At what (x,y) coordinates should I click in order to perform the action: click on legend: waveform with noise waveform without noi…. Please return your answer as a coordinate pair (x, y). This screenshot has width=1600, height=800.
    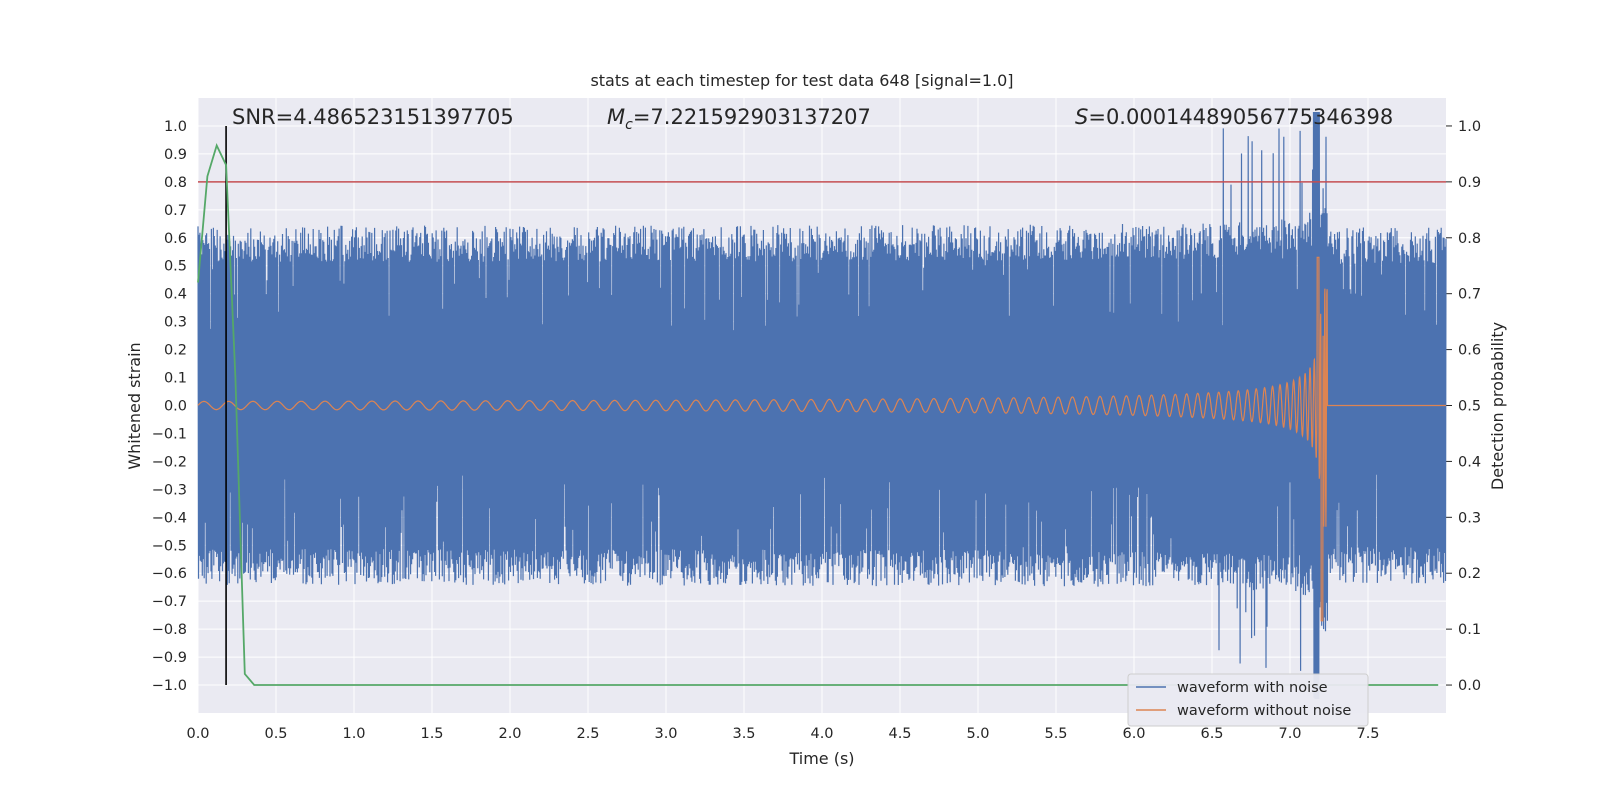
    Looking at the image, I should click on (1248, 700).